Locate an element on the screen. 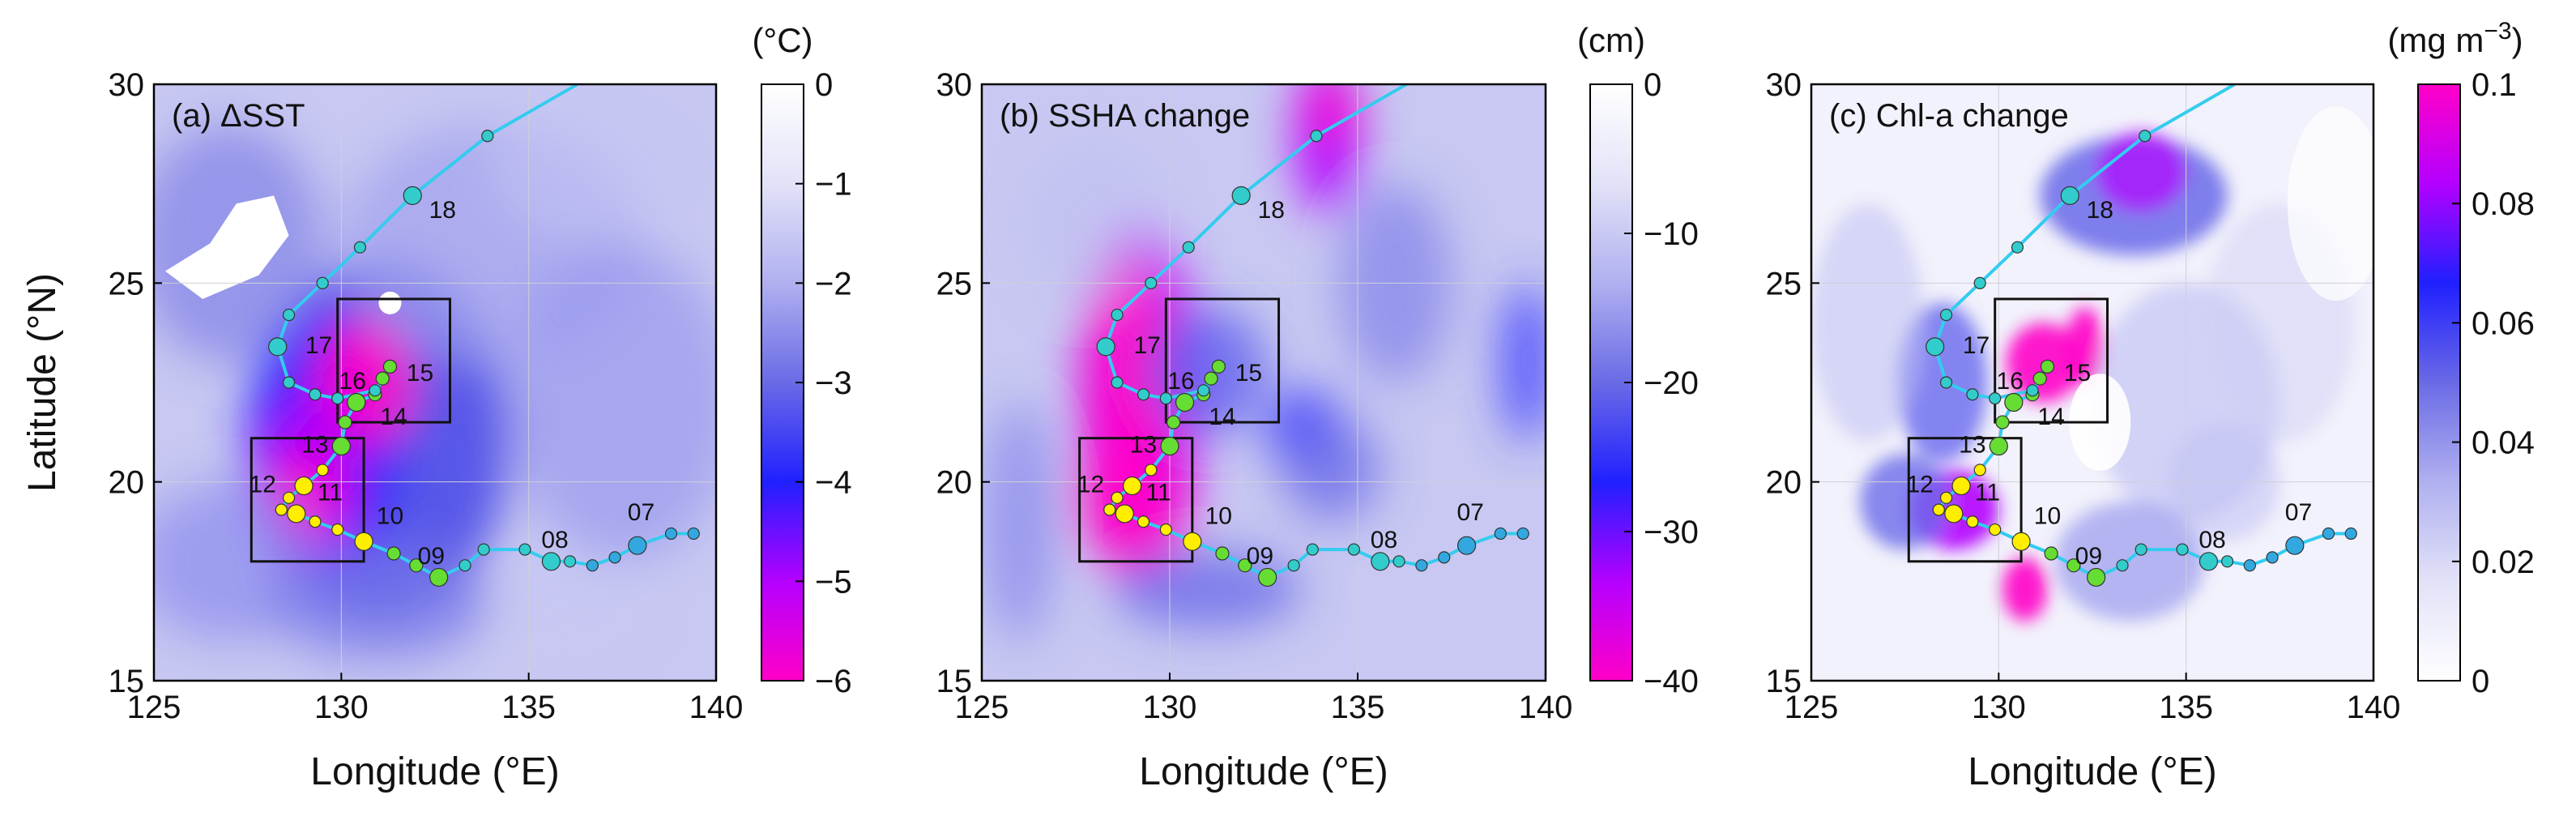 The image size is (2576, 829). day-label: 14 is located at coordinates (2050, 417).